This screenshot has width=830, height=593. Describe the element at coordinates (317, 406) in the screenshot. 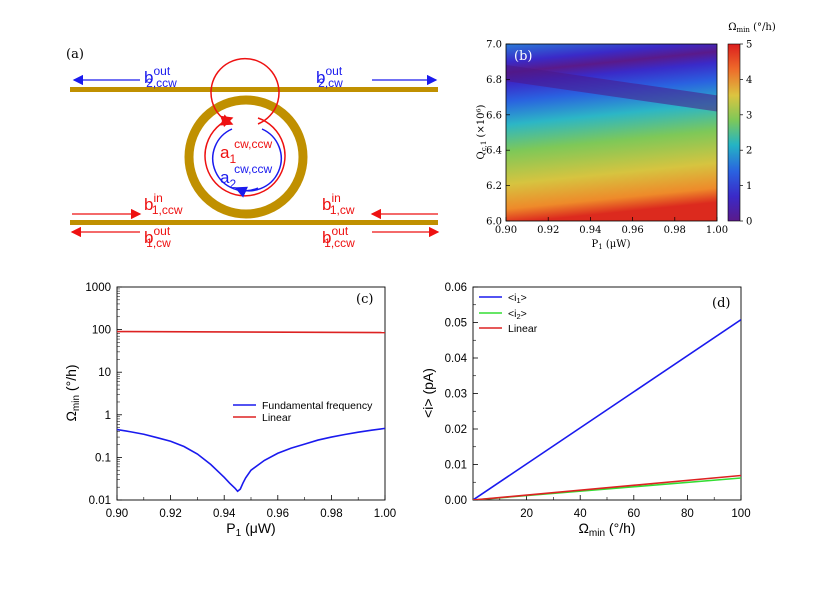

I see `legend-c-fundamental: Fundamental frequency` at that location.